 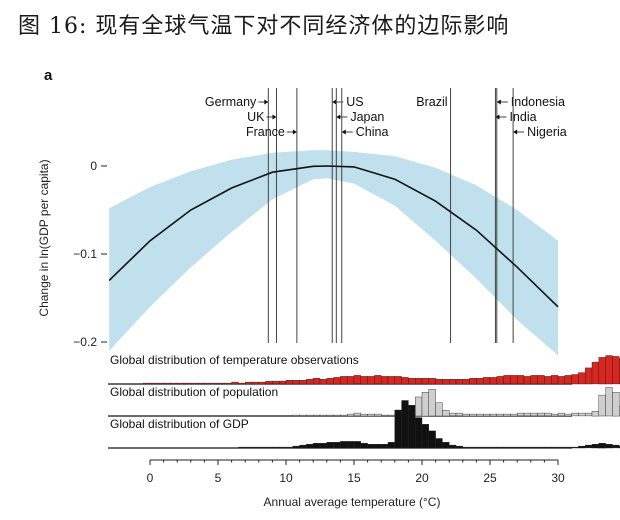 I want to click on country-arrowhead-germany, so click(x=266, y=102).